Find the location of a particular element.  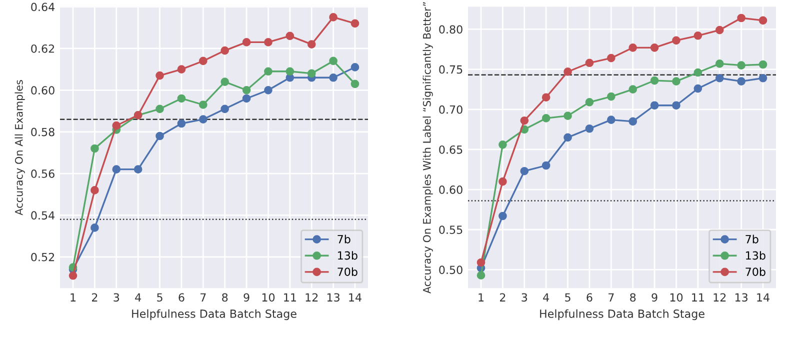

y-tick-label: 0.80 is located at coordinates (450, 29).